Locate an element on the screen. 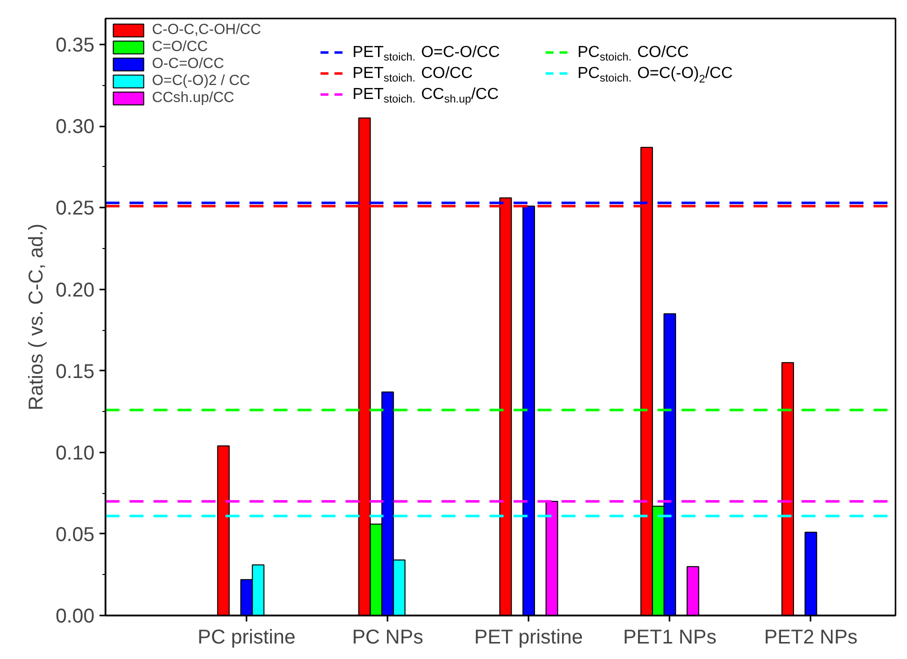 This screenshot has width=907, height=659. x-tick-label: PC NPs is located at coordinates (388, 637).